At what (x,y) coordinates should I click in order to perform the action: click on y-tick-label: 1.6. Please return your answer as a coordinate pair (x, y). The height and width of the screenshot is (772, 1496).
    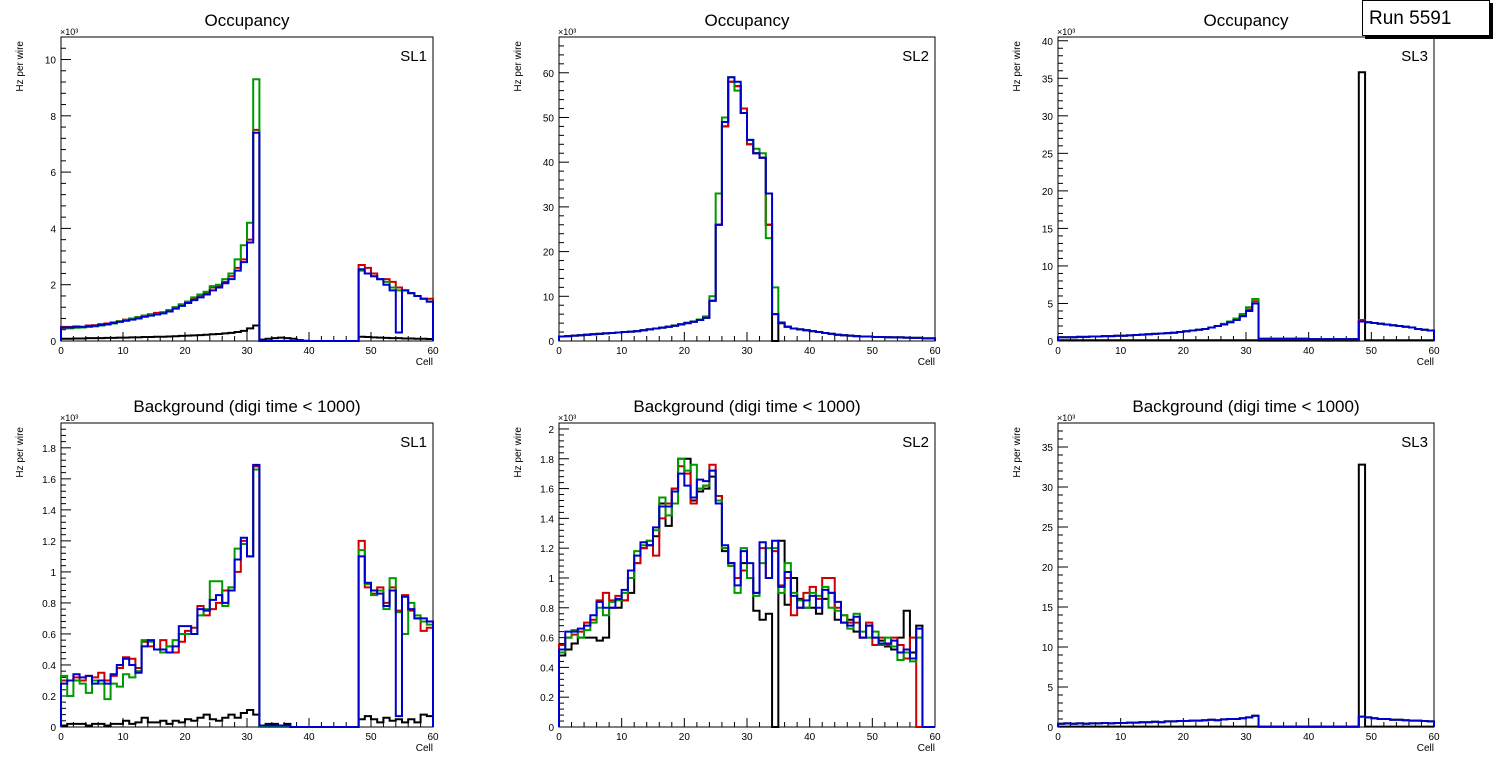
    Looking at the image, I should click on (49, 480).